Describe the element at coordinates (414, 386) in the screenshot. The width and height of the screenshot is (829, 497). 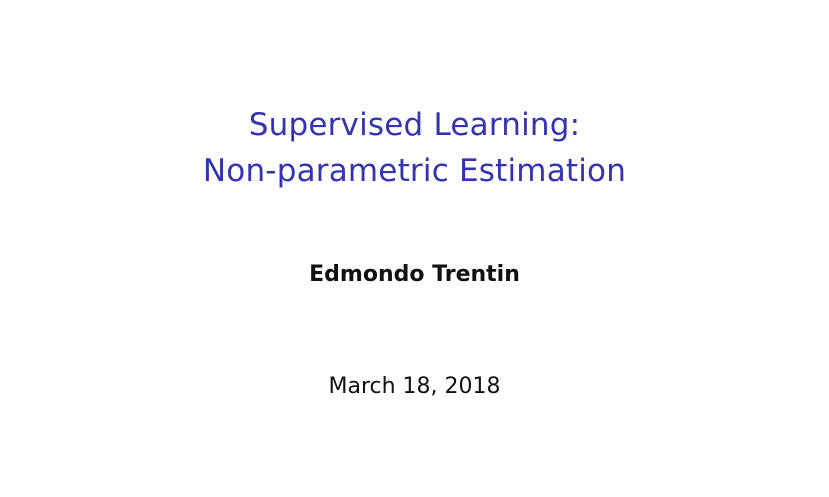
I see `presentation-date: March 18, 2018` at that location.